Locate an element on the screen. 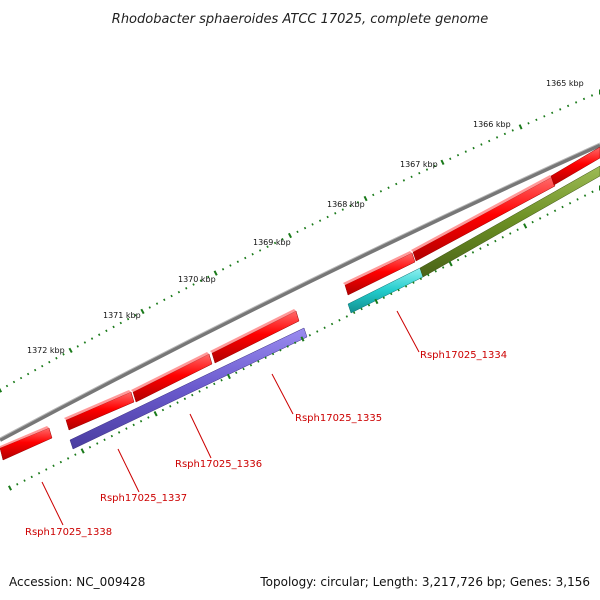 The height and width of the screenshot is (600, 600). feature-bar-olive is located at coordinates (509, 221).